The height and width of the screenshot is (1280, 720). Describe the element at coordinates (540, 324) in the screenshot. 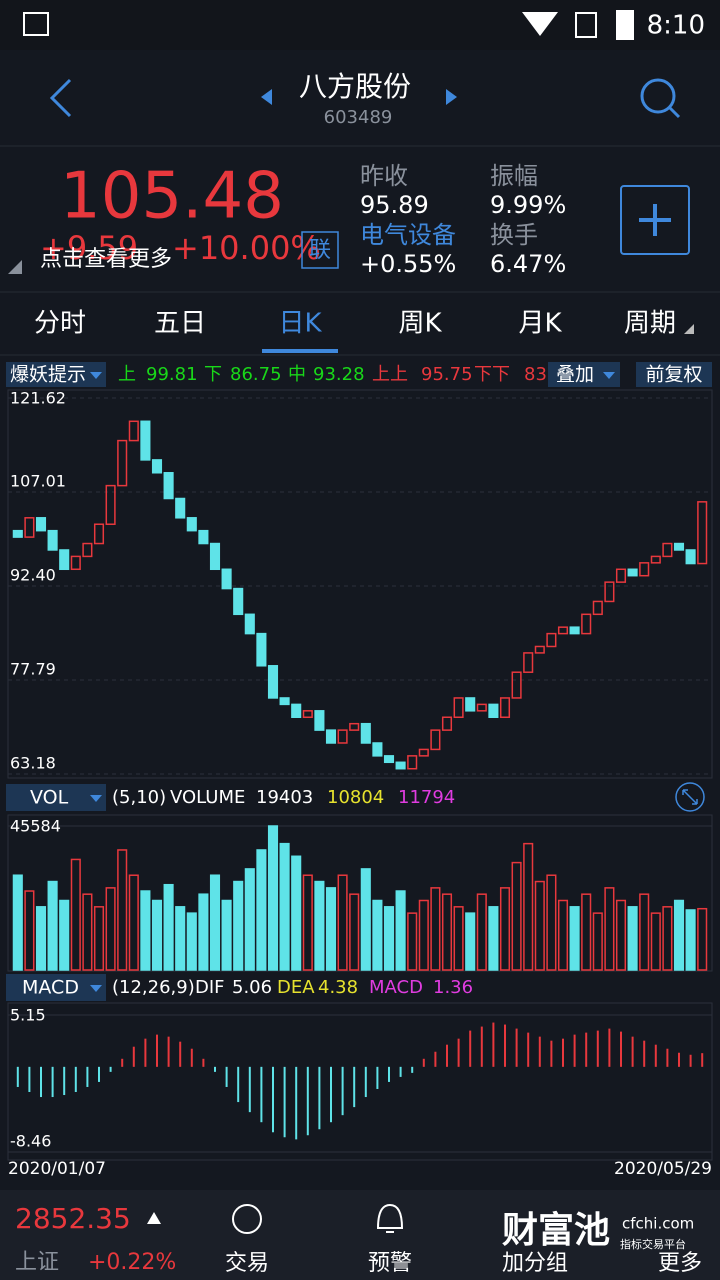

I see `tab: 月K` at that location.